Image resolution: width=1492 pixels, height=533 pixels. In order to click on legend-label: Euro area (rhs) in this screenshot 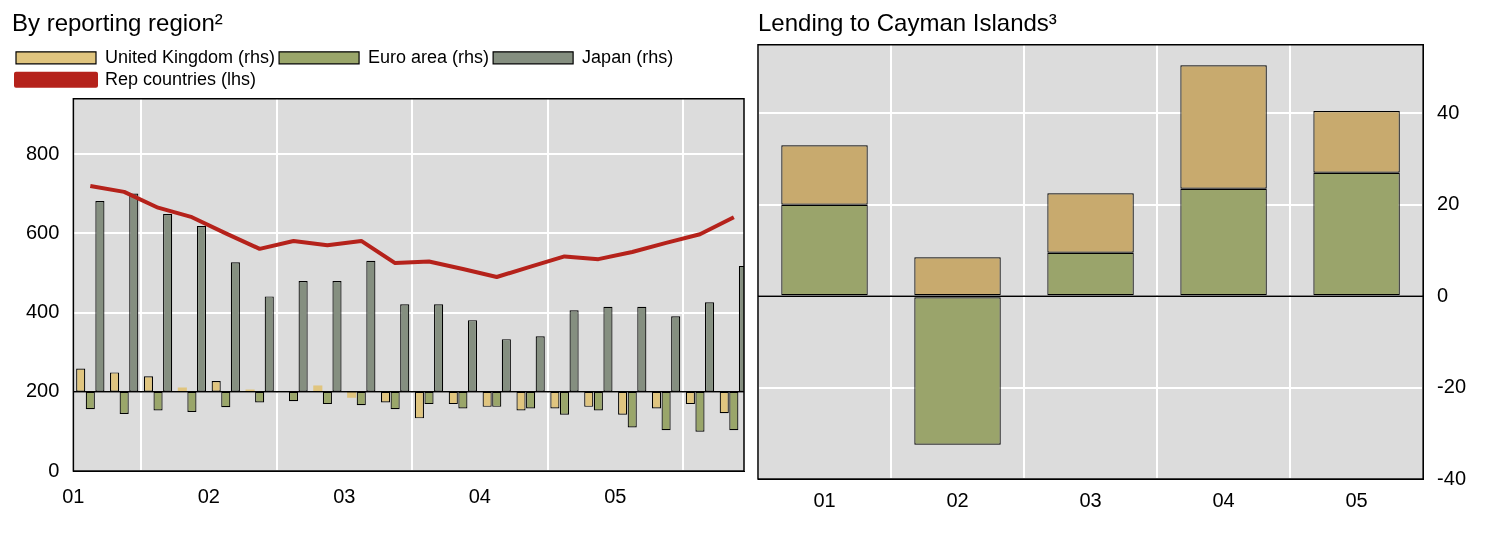, I will do `click(429, 56)`.